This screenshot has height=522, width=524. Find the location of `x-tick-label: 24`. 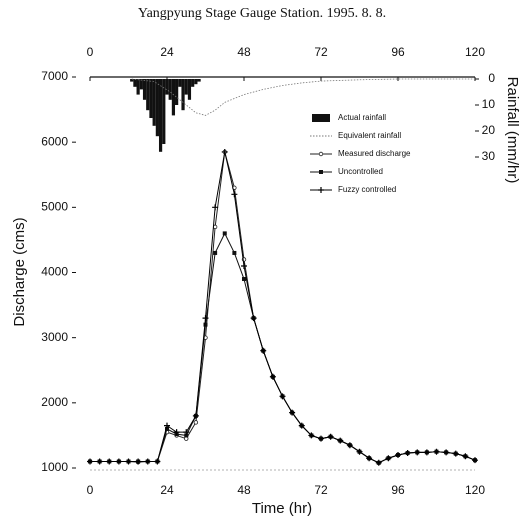

x-tick-label: 24 is located at coordinates (167, 490).